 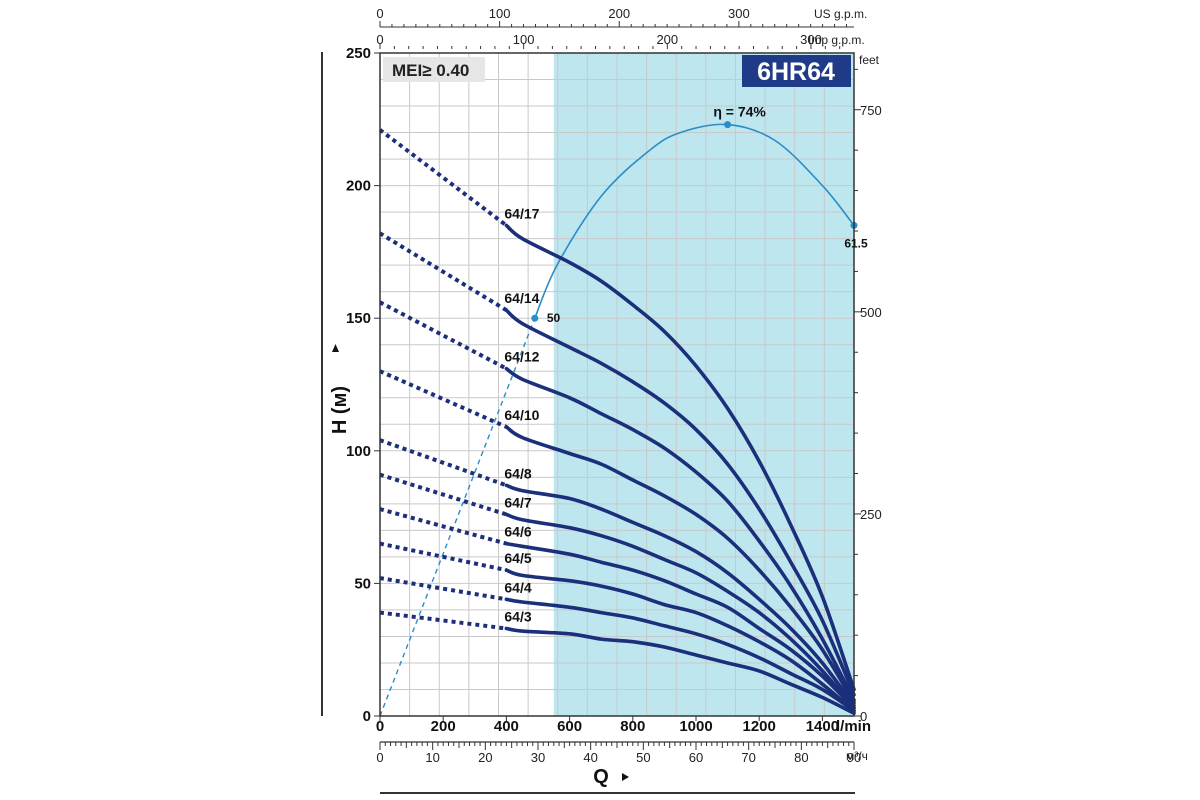 What do you see at coordinates (380, 726) in the screenshot?
I see `x-tick-label: 0` at bounding box center [380, 726].